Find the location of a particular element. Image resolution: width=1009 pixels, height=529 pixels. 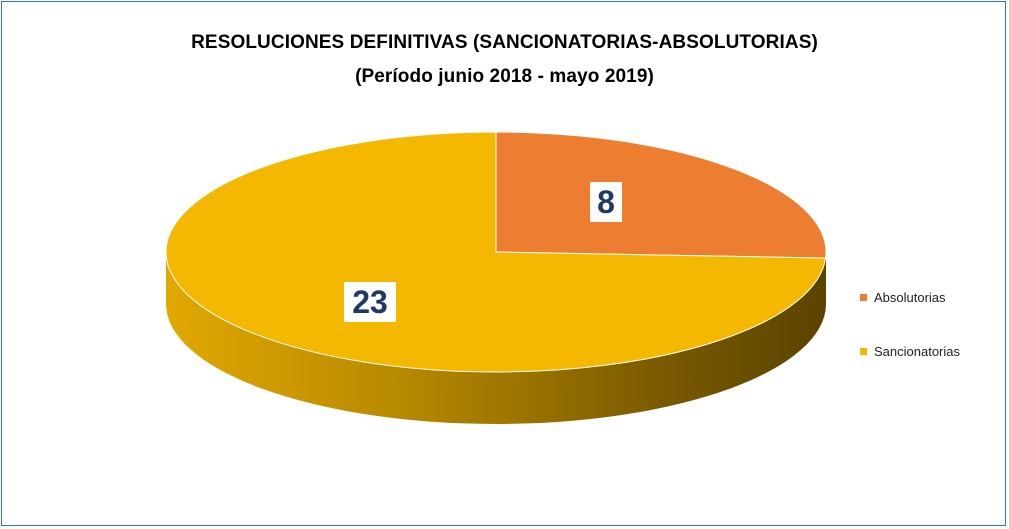

legend-swatch-absolutorias is located at coordinates (863, 297).